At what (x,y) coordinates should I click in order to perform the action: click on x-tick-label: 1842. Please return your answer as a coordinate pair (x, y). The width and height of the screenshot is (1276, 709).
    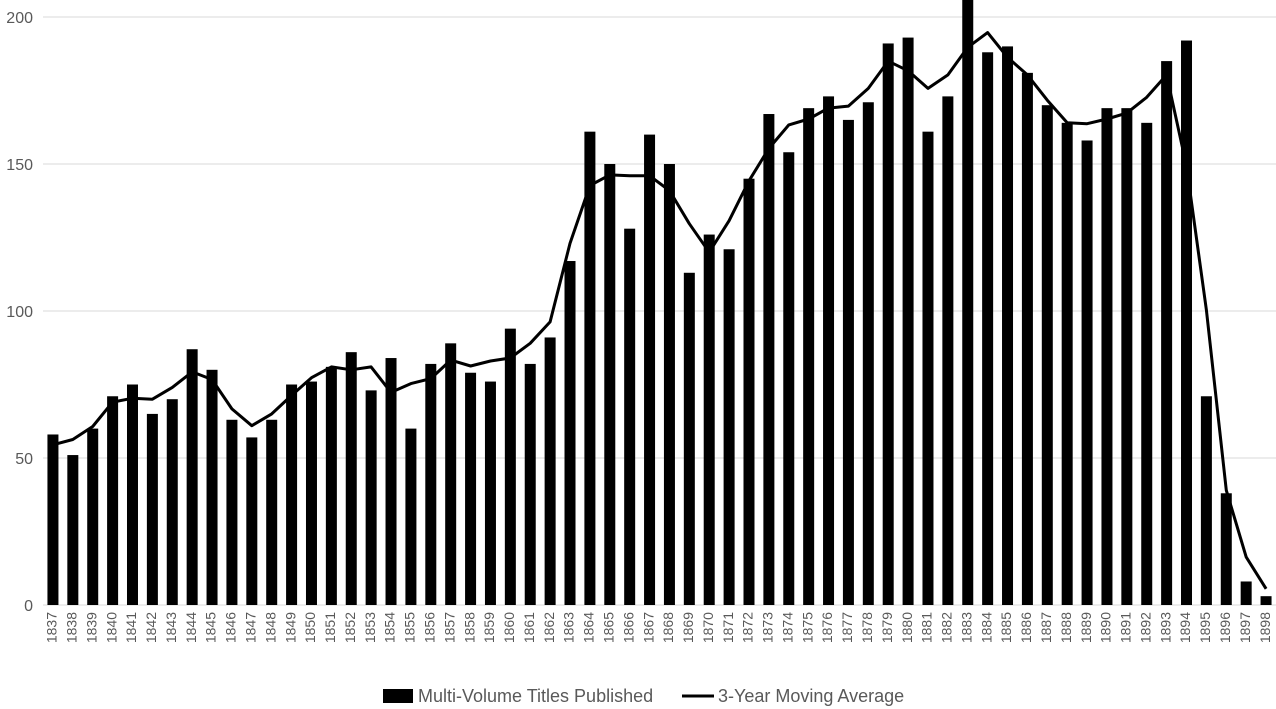
    Looking at the image, I should click on (151, 627).